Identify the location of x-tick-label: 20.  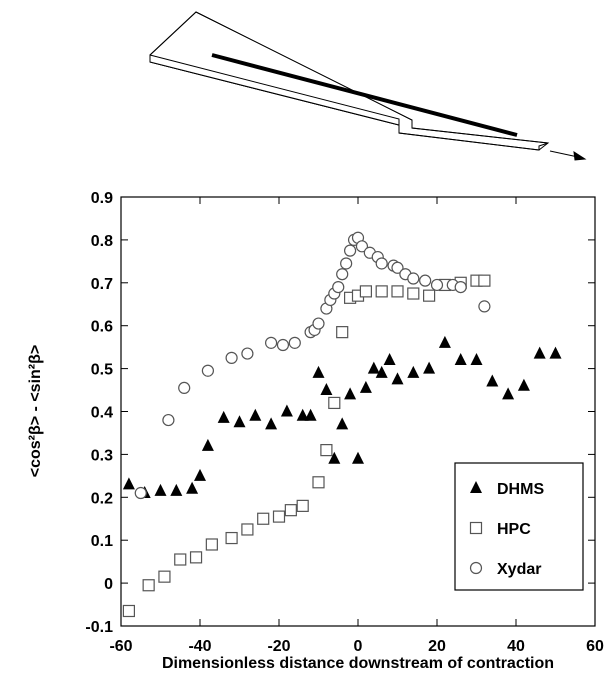
(437, 646).